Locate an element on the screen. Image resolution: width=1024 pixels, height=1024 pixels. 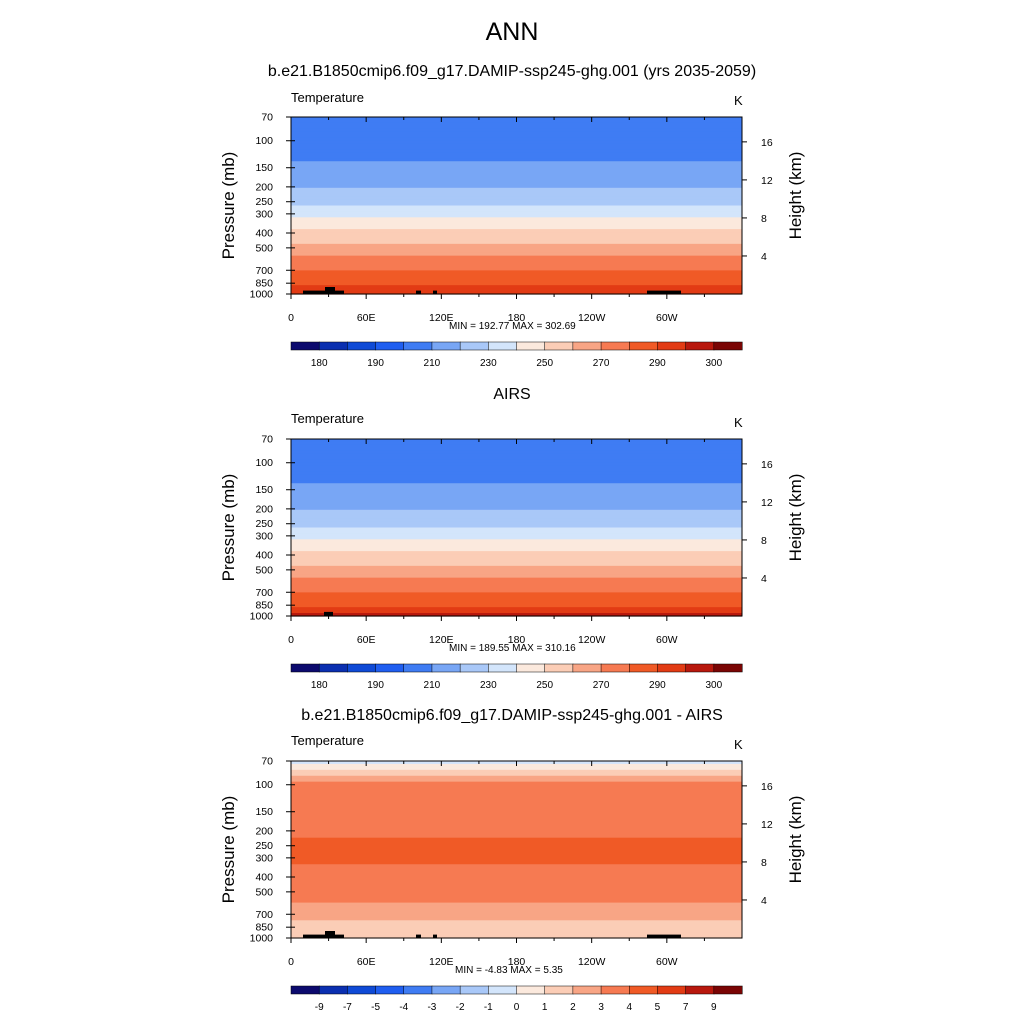
colorbar-label: -9 is located at coordinates (319, 1007).